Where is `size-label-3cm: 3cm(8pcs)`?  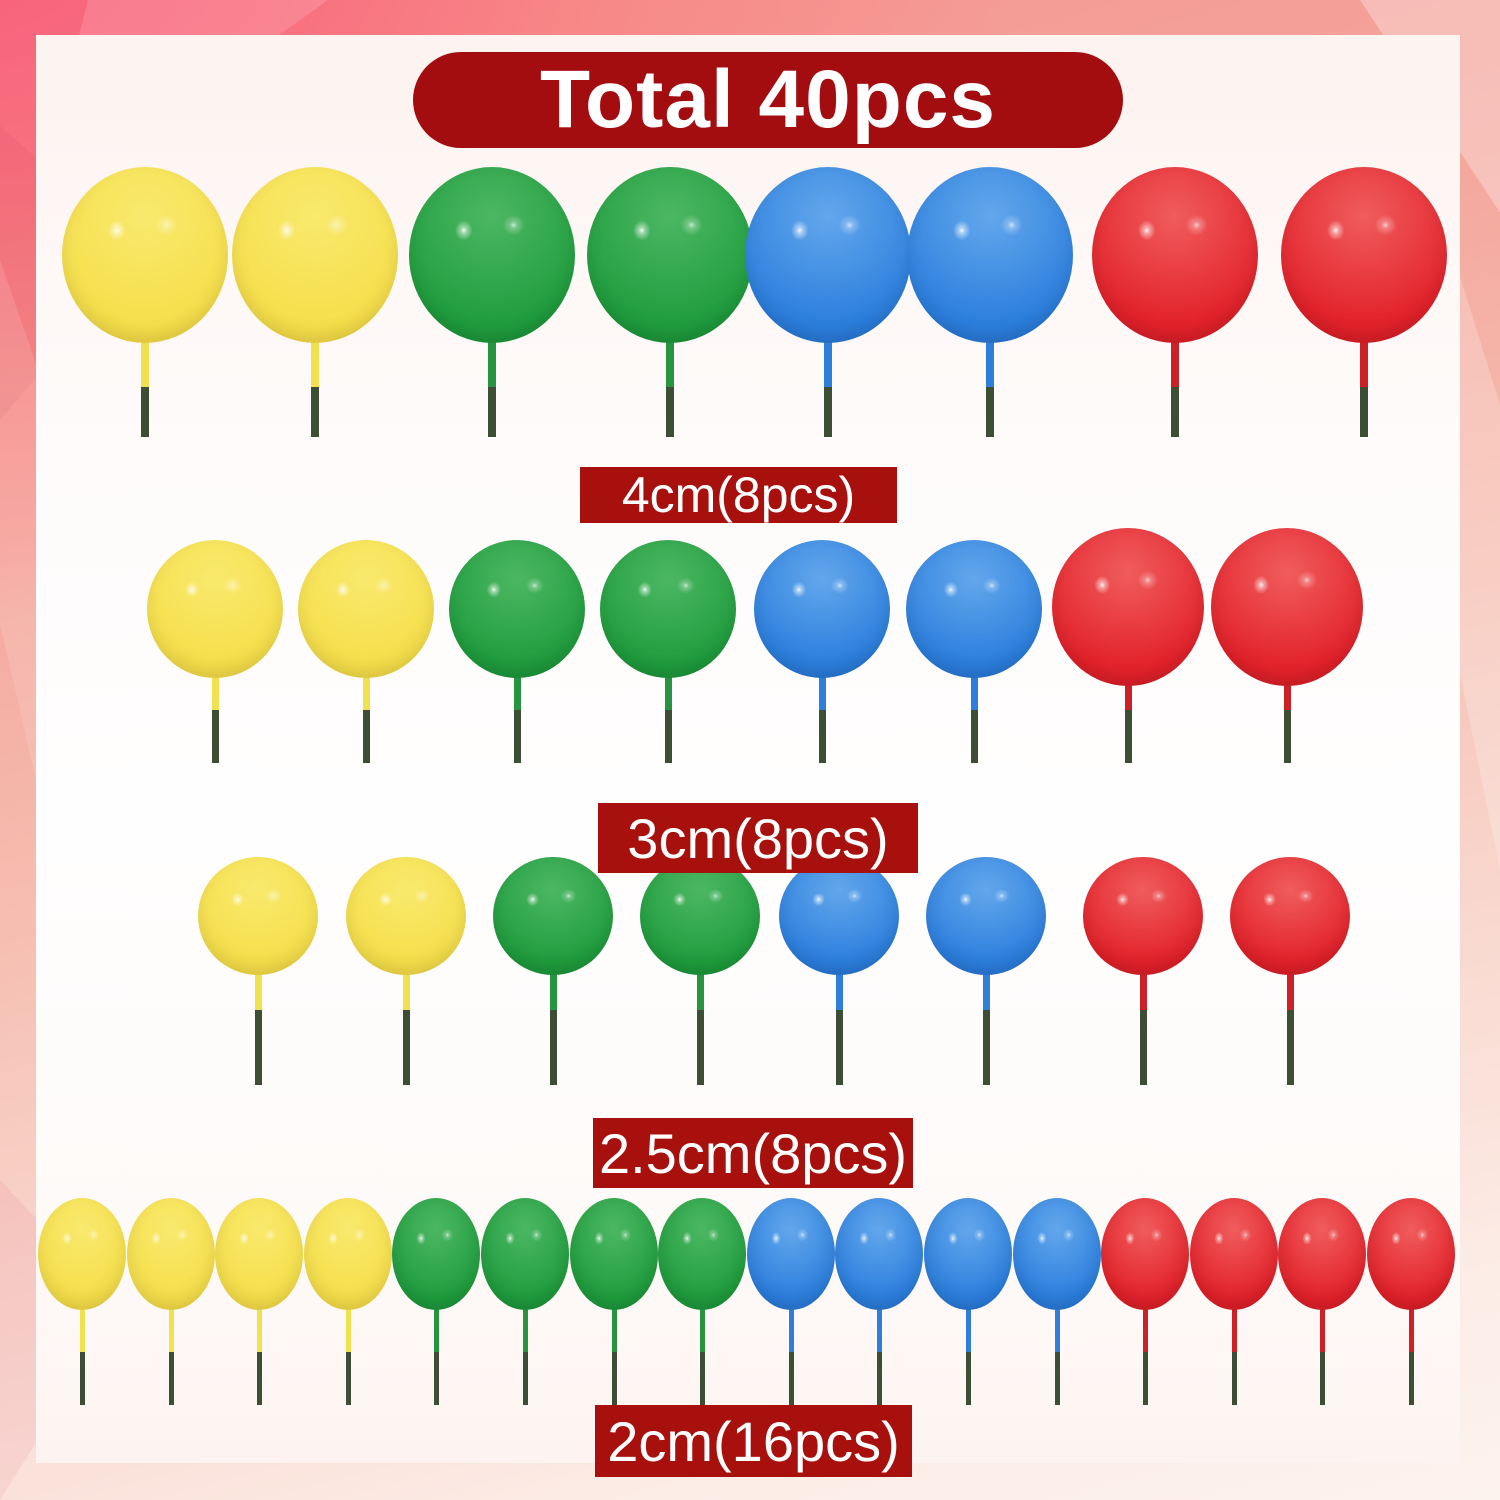
size-label-3cm: 3cm(8pcs) is located at coordinates (758, 838).